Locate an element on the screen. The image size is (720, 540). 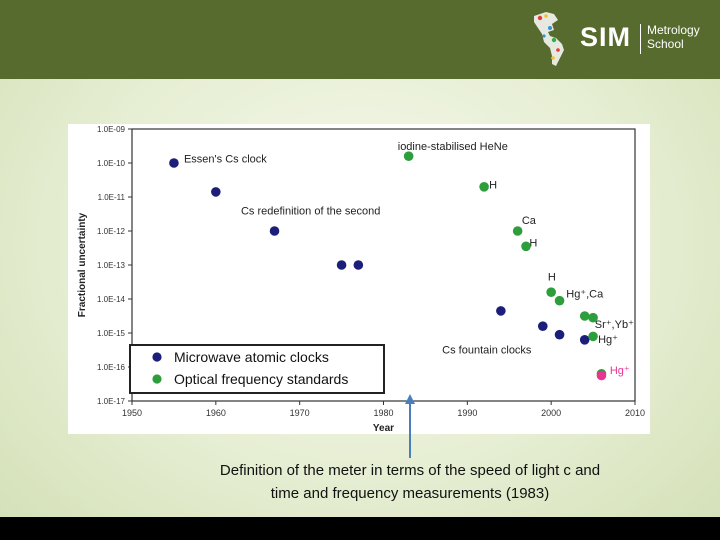
legend-label: Optical frequency standards is located at coordinates (261, 379).